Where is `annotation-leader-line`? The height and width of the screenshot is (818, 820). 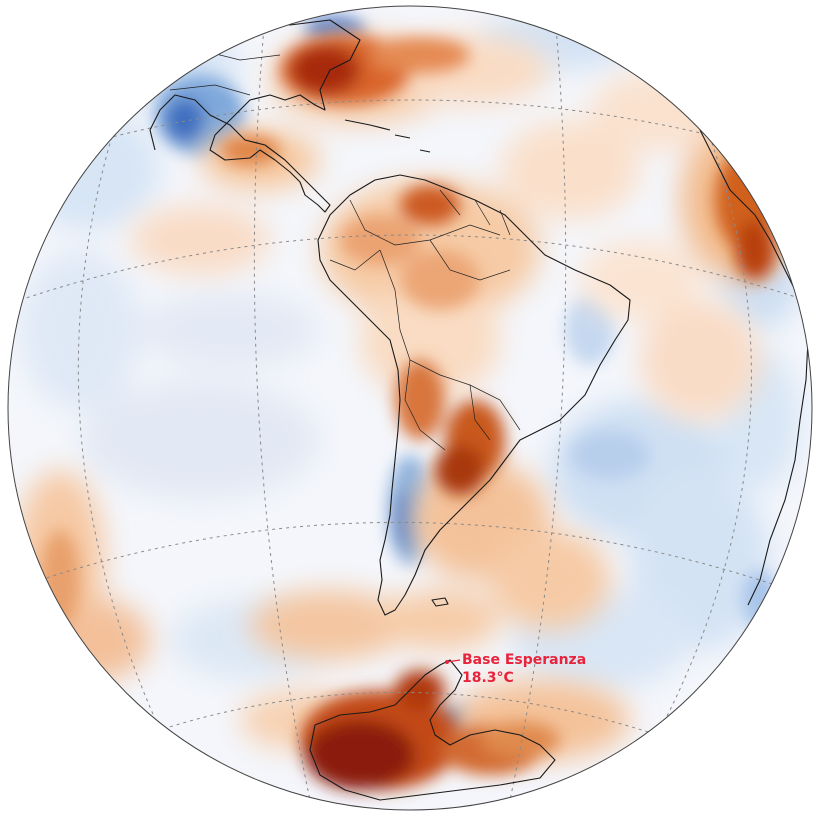
annotation-leader-line is located at coordinates (453, 661).